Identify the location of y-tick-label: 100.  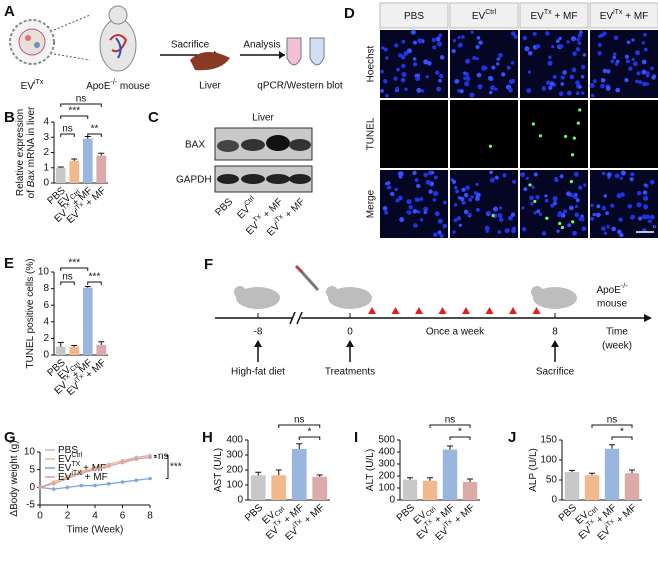
(548, 460).